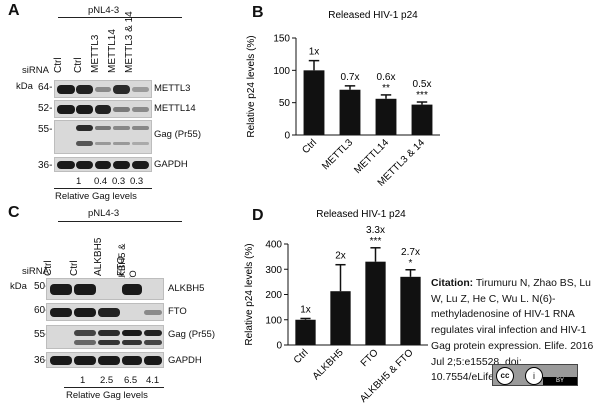  What do you see at coordinates (83, 380) in the screenshot?
I see `panel-c-quant-1: 1` at bounding box center [83, 380].